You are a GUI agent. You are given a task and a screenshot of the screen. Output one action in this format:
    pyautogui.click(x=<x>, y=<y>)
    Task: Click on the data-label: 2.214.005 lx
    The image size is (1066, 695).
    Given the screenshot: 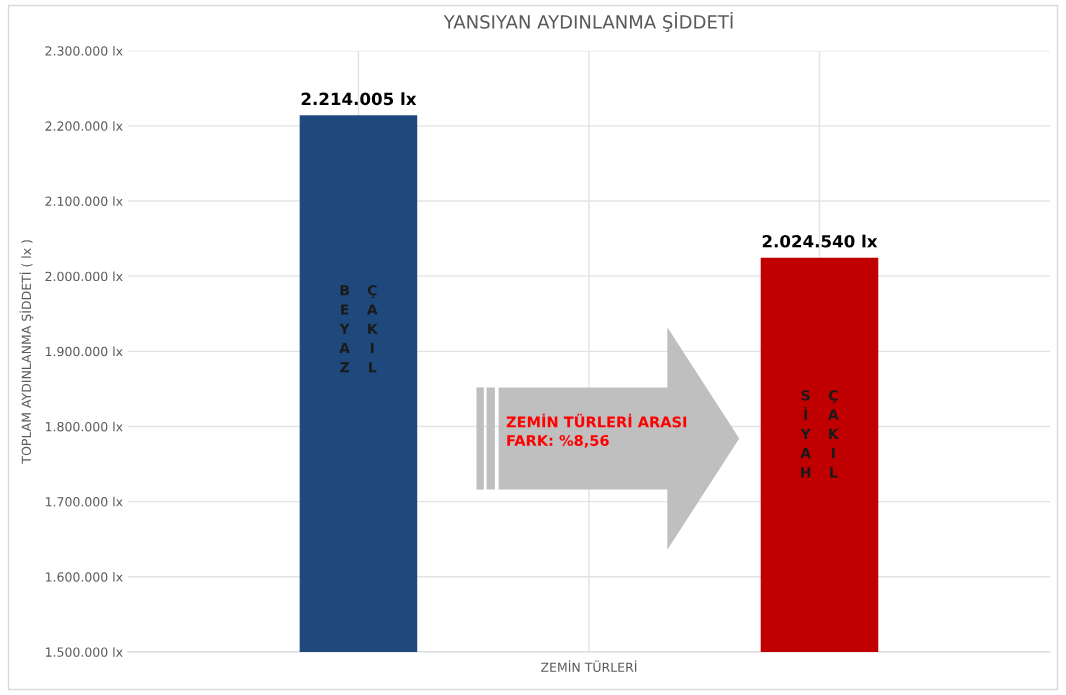 What is the action you would take?
    pyautogui.click(x=359, y=99)
    